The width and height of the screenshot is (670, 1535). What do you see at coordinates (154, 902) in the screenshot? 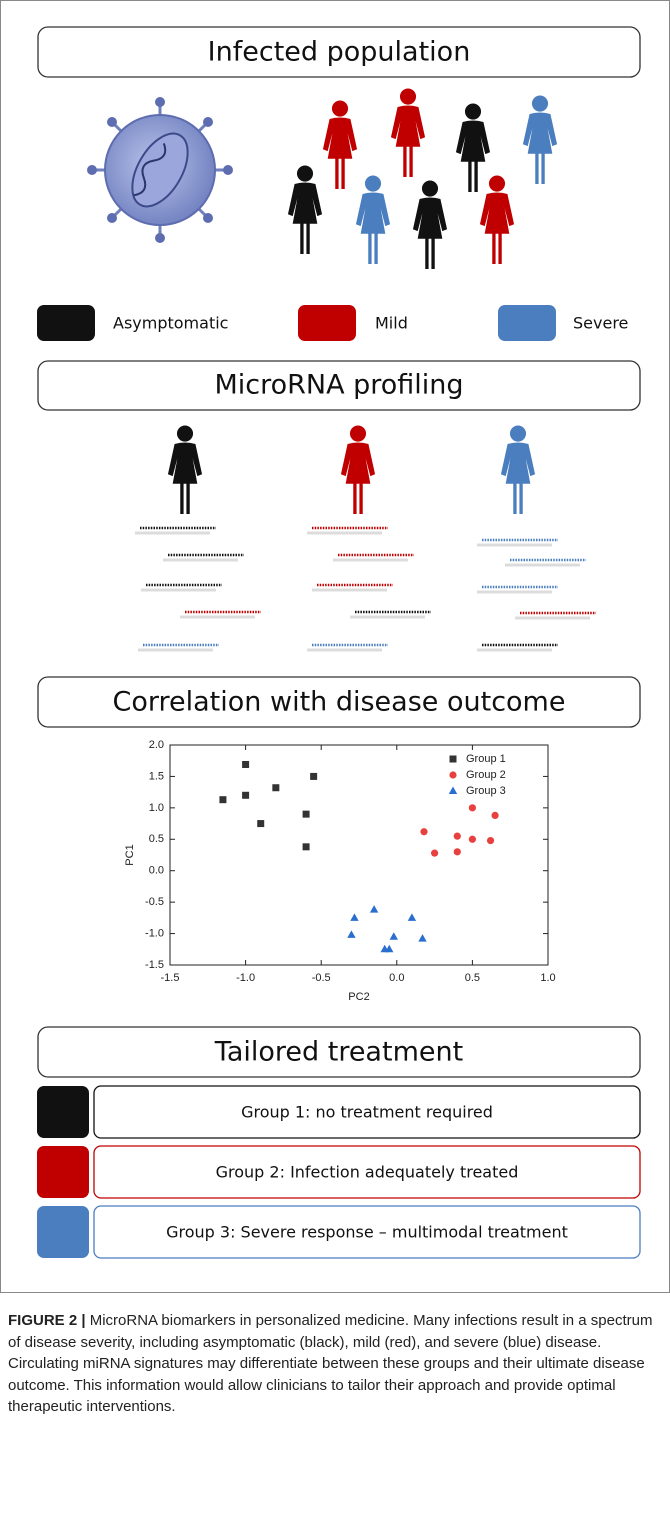
I see `y-tick-label: -0.5` at bounding box center [154, 902].